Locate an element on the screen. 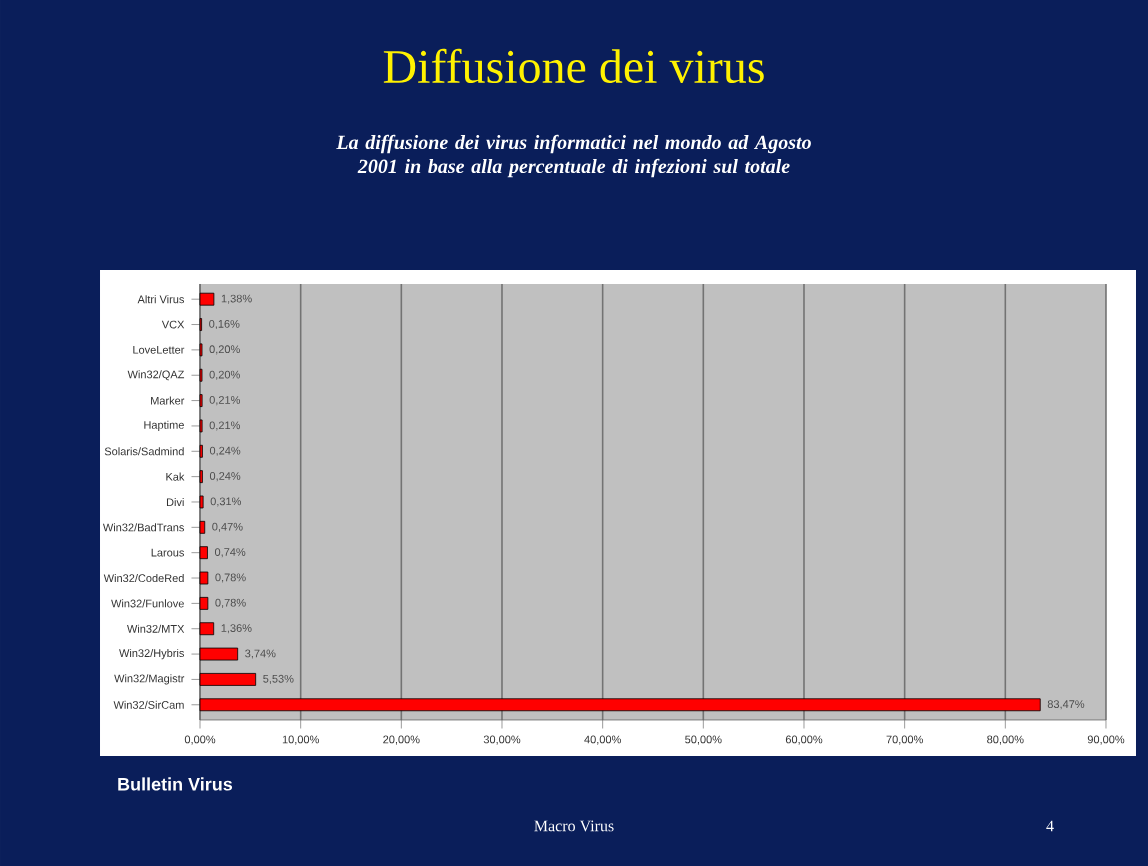 The height and width of the screenshot is (866, 1148). text: Macro Virus is located at coordinates (574, 826).